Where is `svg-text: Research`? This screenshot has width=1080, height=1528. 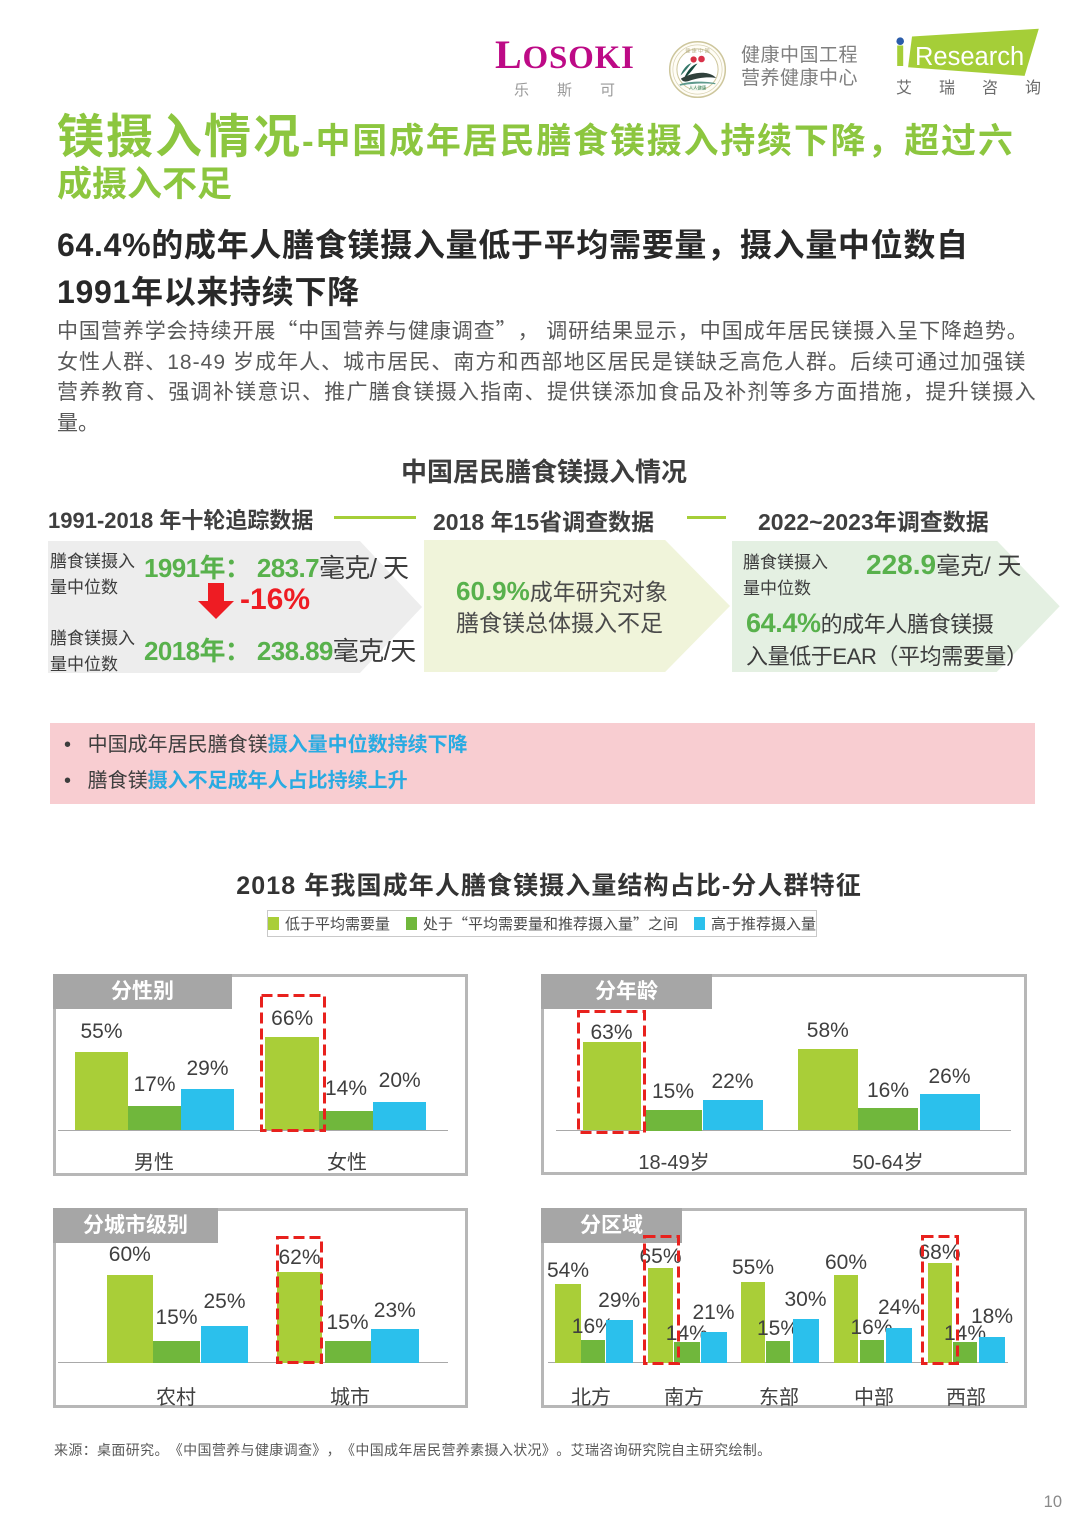 svg-text: Research is located at coordinates (969, 57).